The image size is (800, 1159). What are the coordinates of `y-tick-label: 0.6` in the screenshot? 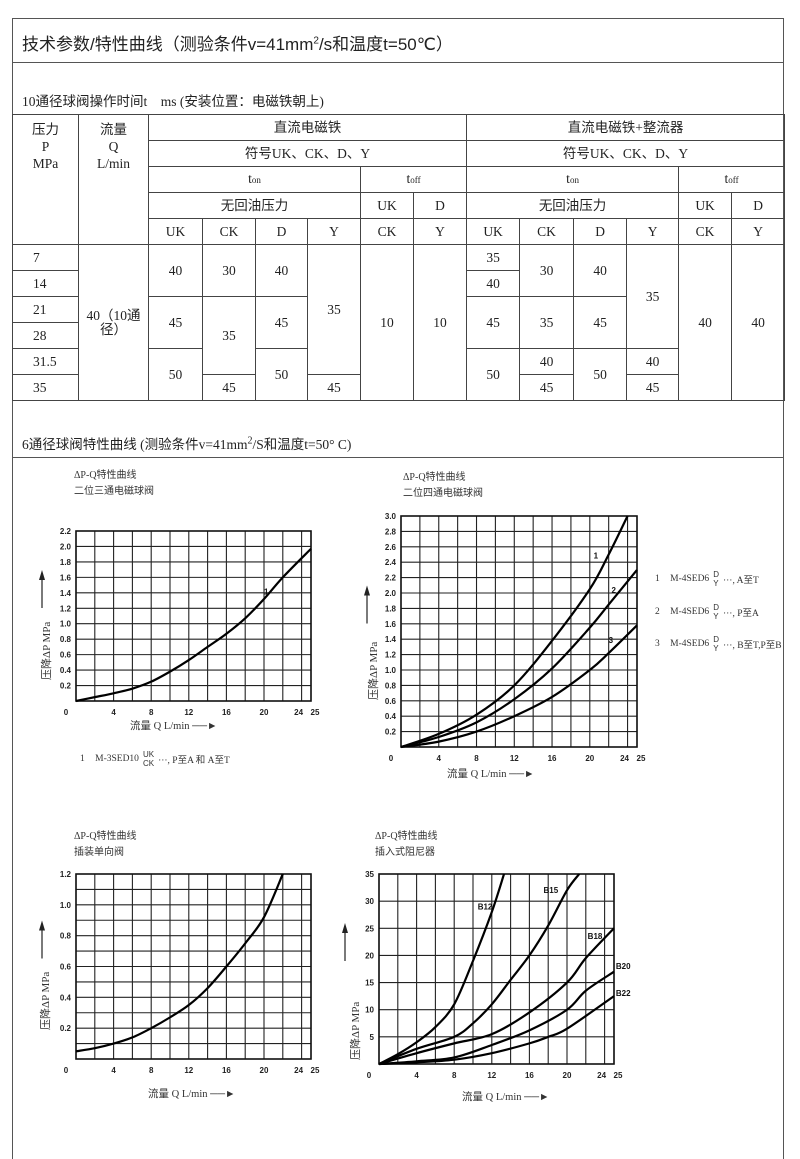 It's located at (66, 655).